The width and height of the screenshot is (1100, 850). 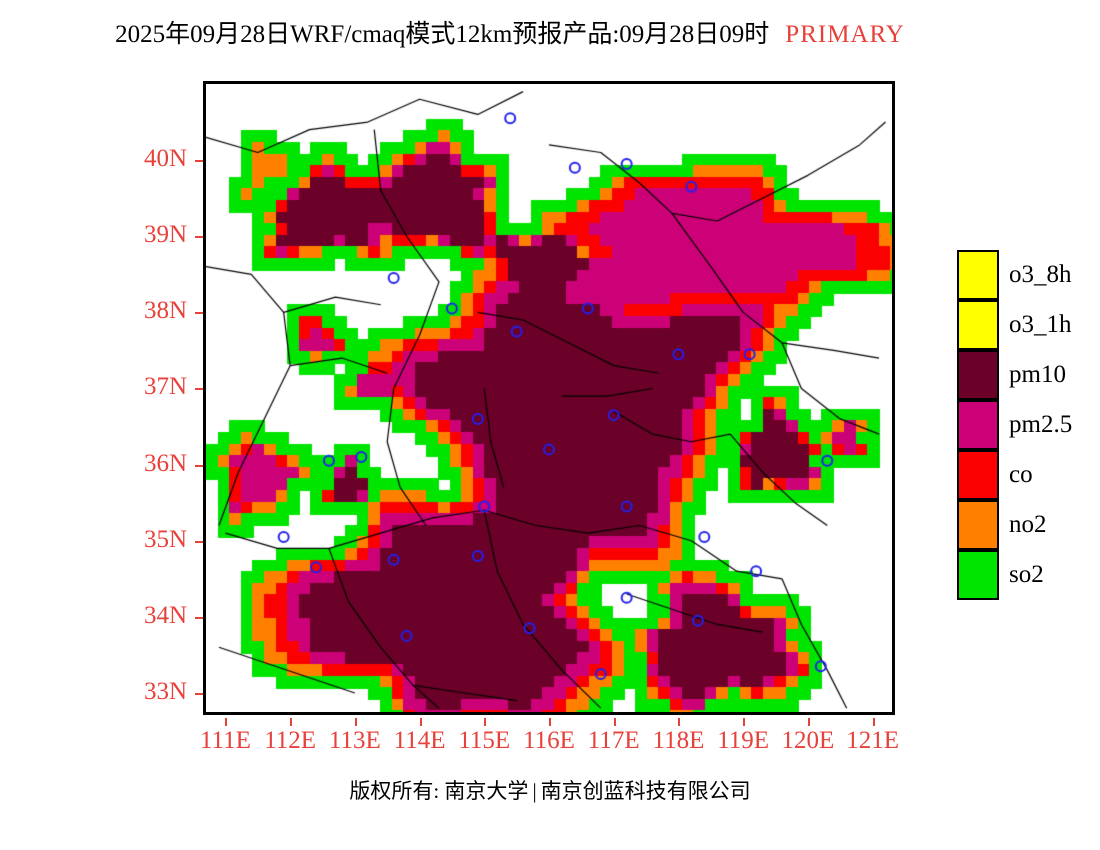 I want to click on copyright-footer: 版权所有: 南京大学 | 南京创蓝科技有限公司, so click(x=550, y=791).